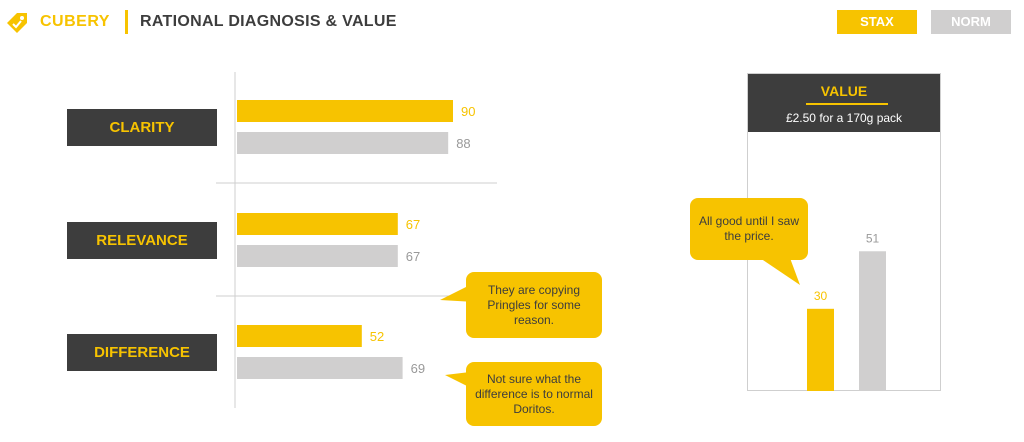 The width and height of the screenshot is (1024, 442). What do you see at coordinates (877, 22) in the screenshot?
I see `legend-stax-button: STAX` at bounding box center [877, 22].